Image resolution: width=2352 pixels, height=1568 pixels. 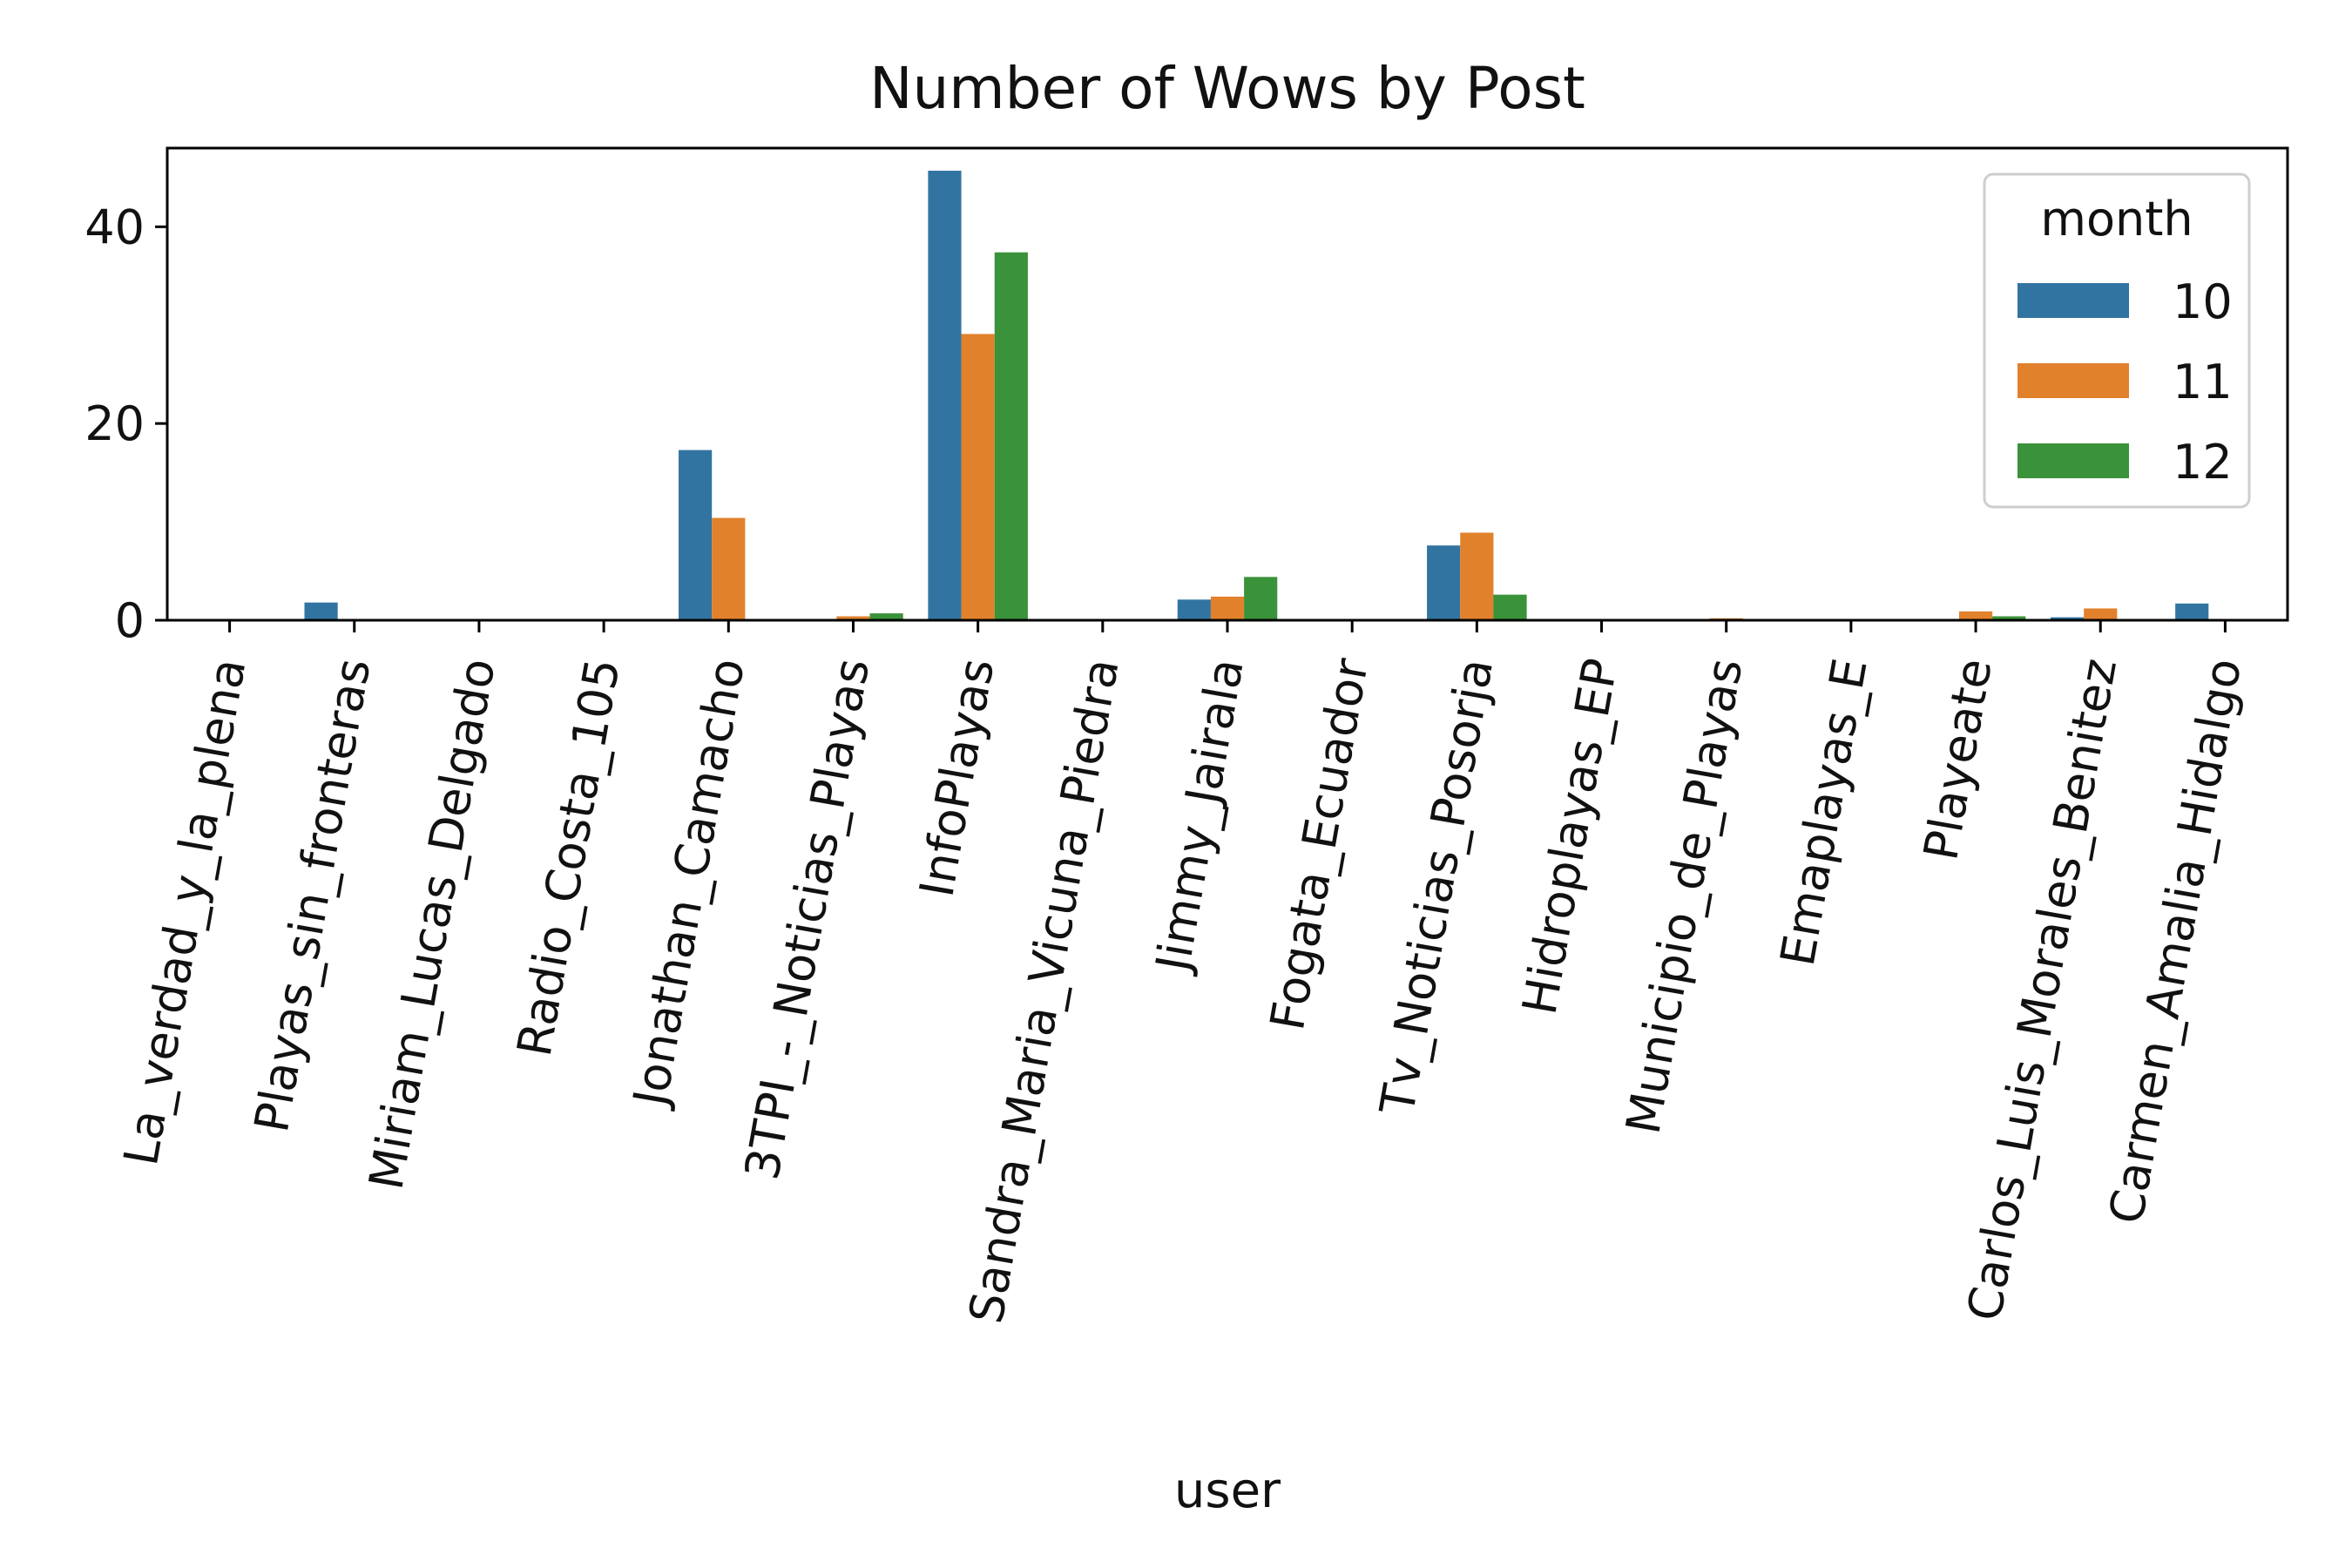 What do you see at coordinates (2203, 462) in the screenshot?
I see `legend-label-12: 12` at bounding box center [2203, 462].